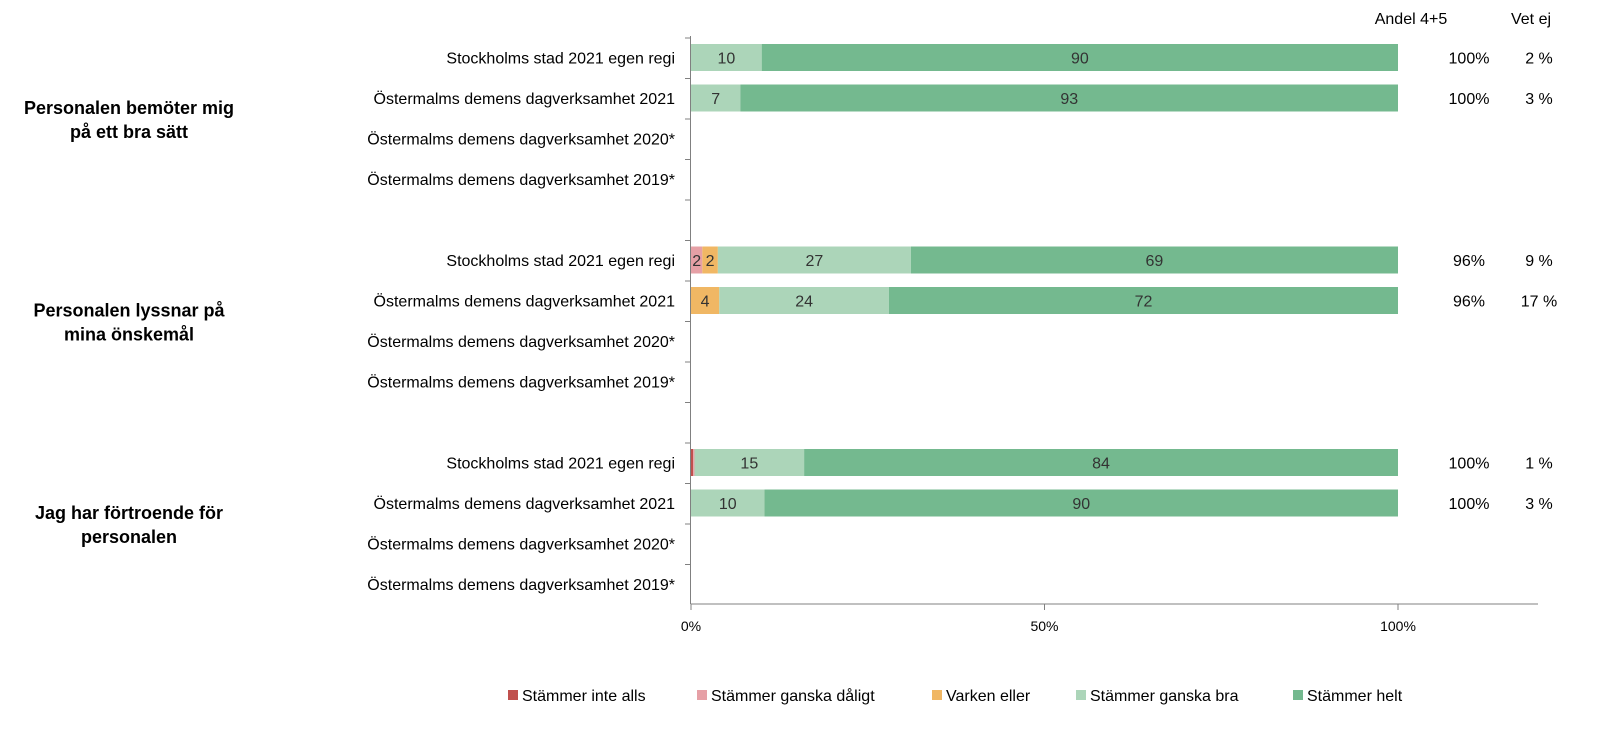 Image resolution: width=1623 pixels, height=730 pixels. Describe the element at coordinates (129, 537) in the screenshot. I see `group-title: personalen` at that location.